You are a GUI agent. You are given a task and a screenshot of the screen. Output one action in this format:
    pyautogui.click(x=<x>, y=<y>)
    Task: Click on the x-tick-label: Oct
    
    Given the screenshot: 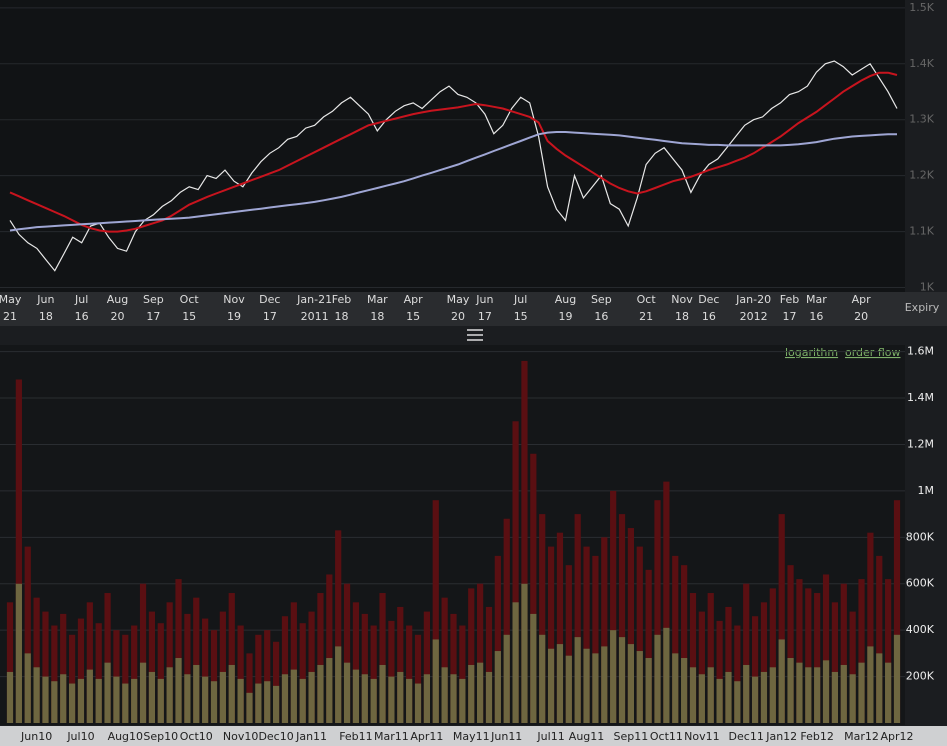 What is the action you would take?
    pyautogui.click(x=647, y=299)
    